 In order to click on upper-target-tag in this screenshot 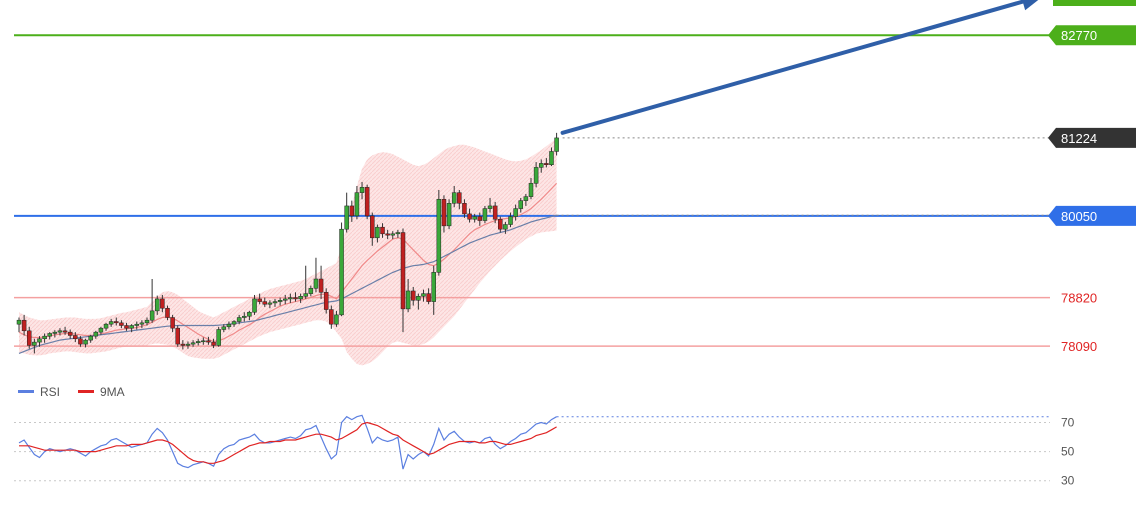, I will do `click(1094, 3)`.